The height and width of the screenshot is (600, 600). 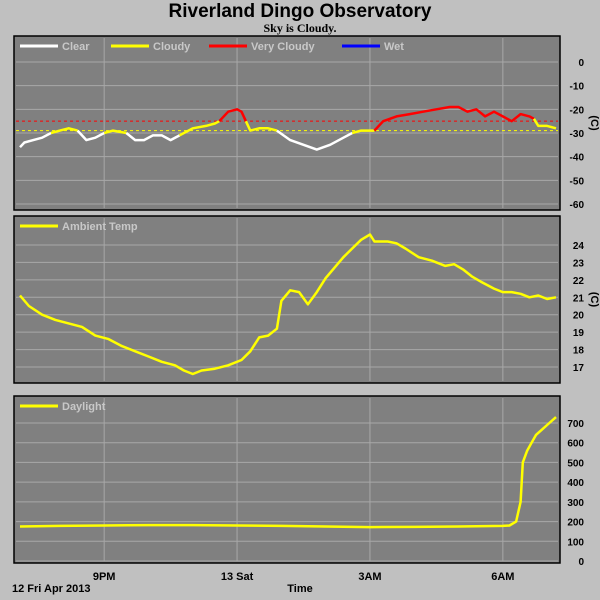 What do you see at coordinates (300, 589) in the screenshot?
I see `x-axis-label: Time` at bounding box center [300, 589].